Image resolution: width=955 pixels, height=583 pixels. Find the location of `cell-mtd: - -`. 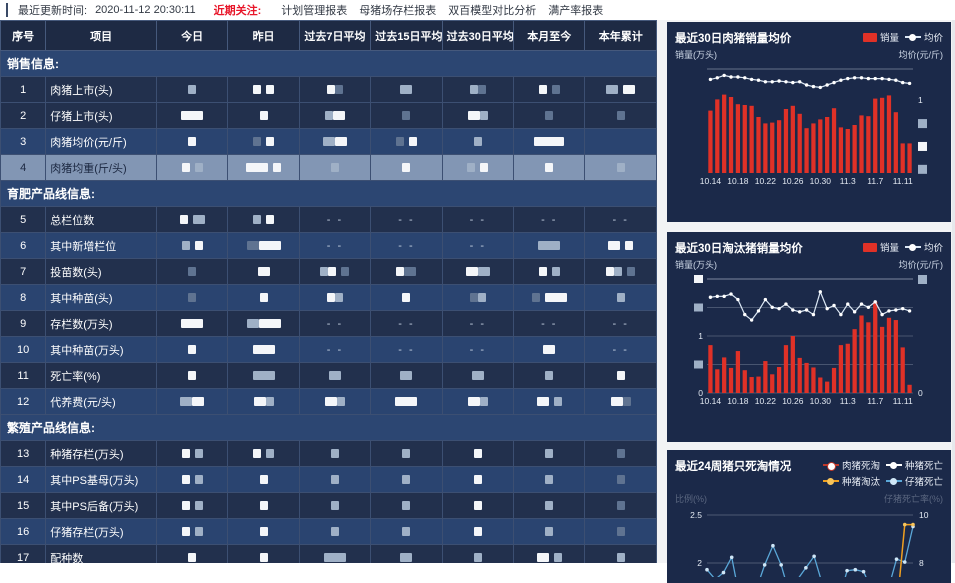

cell-mtd: - - is located at coordinates (549, 323).